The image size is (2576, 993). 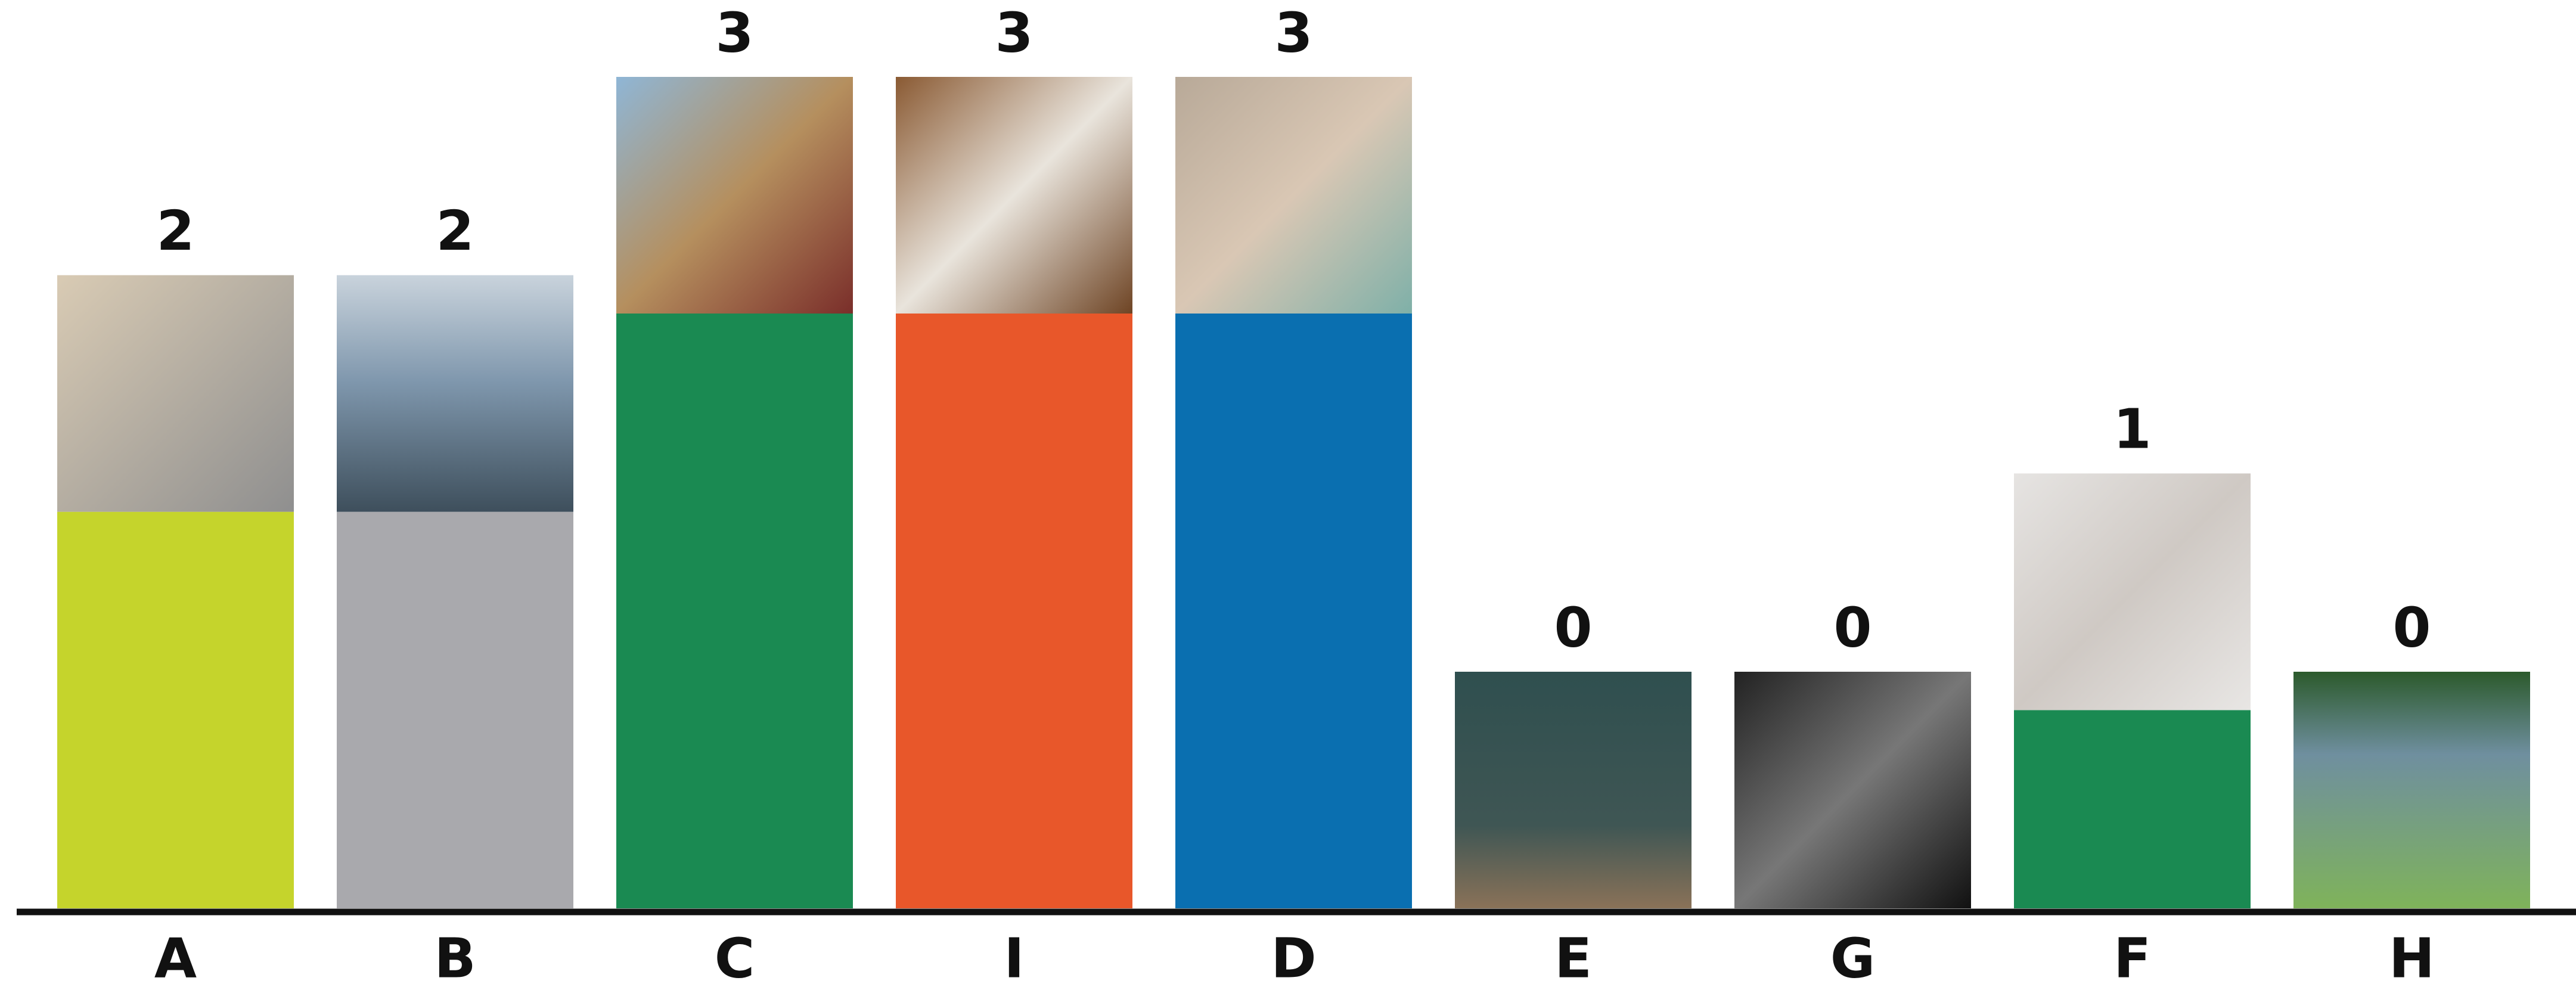 What do you see at coordinates (1573, 958) in the screenshot?
I see `category-label: E` at bounding box center [1573, 958].